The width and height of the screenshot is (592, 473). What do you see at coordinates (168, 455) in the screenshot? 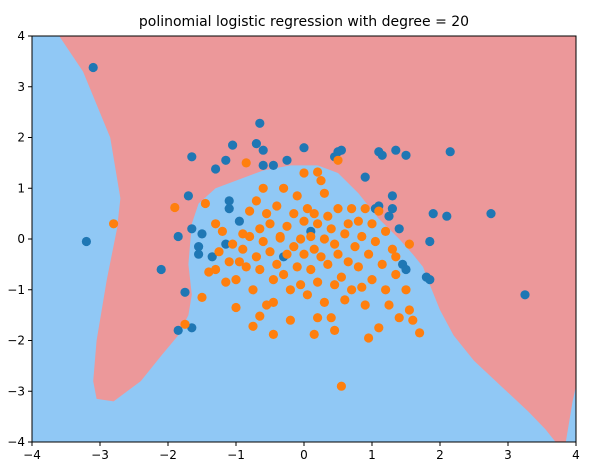
I see `x-tick-label: −2` at bounding box center [168, 455].